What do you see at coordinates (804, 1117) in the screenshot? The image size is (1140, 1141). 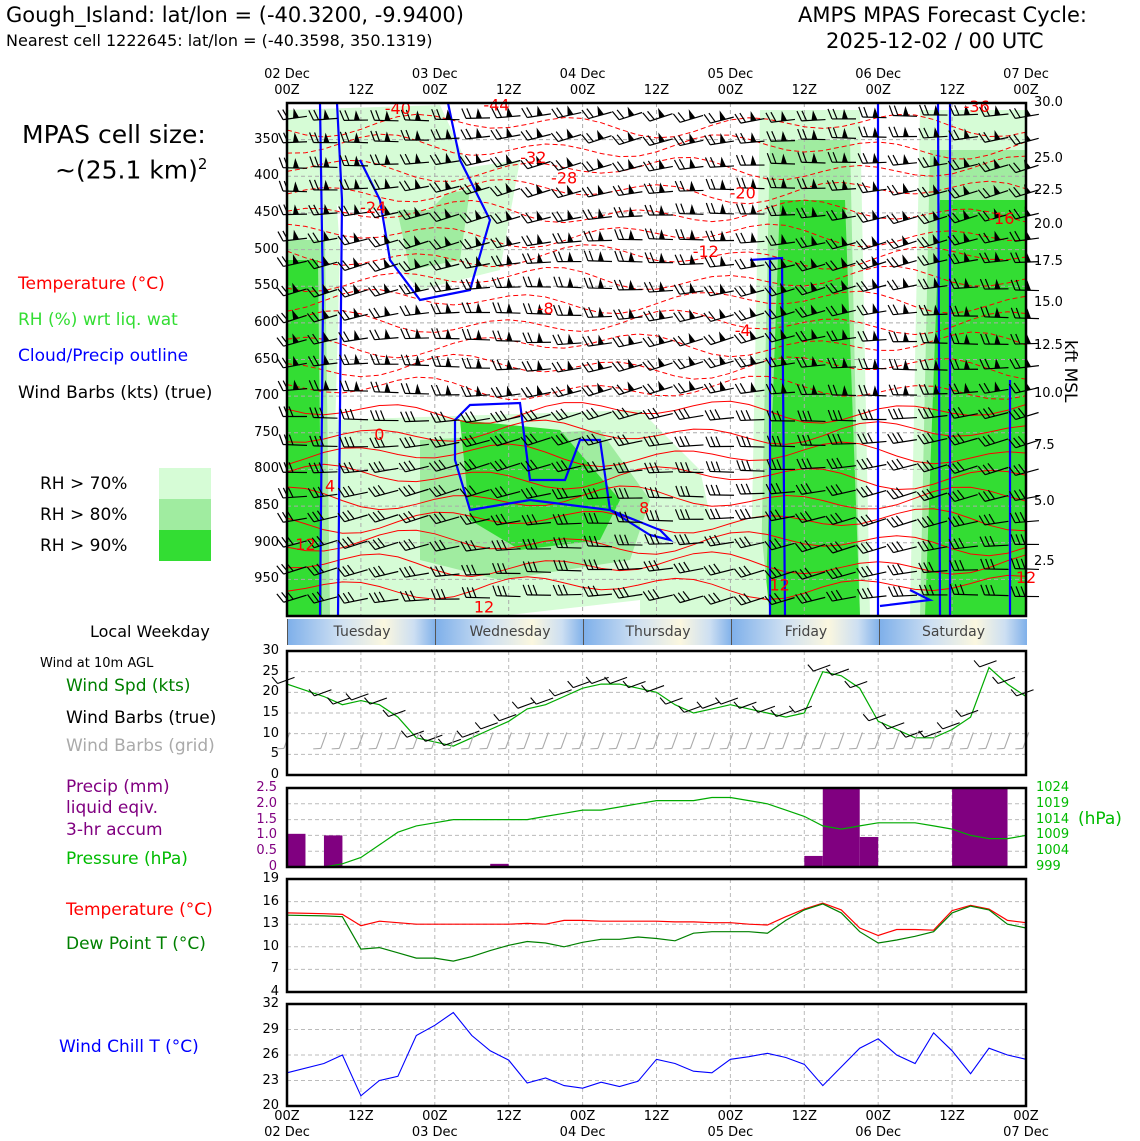 I see `bottom-hour-tick-label: 12Z` at bounding box center [804, 1117].